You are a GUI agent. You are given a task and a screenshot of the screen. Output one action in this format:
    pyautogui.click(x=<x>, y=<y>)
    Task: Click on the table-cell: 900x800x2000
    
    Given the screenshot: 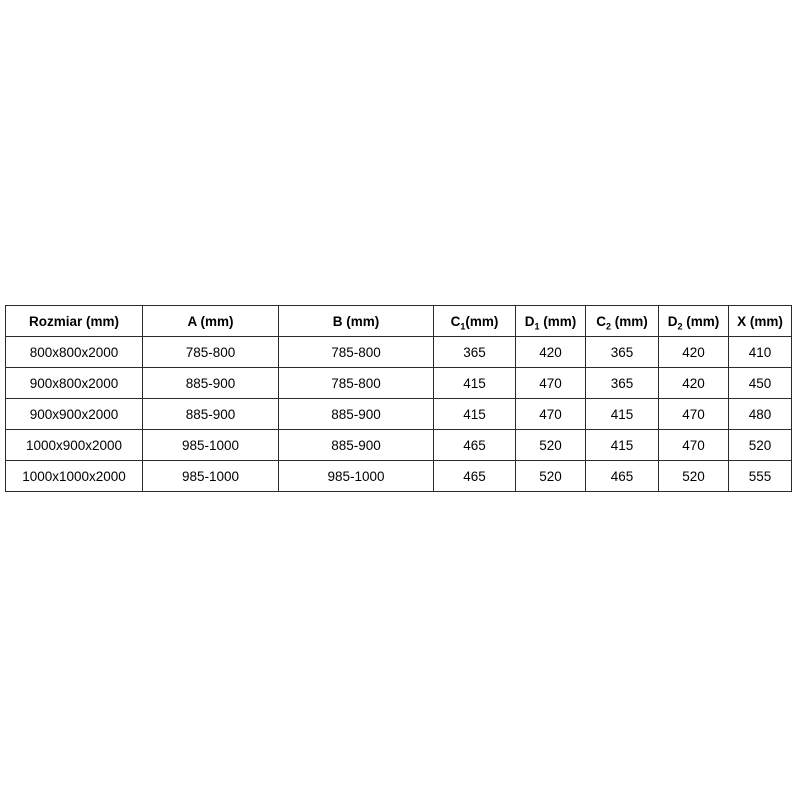 What is the action you would take?
    pyautogui.click(x=74, y=383)
    